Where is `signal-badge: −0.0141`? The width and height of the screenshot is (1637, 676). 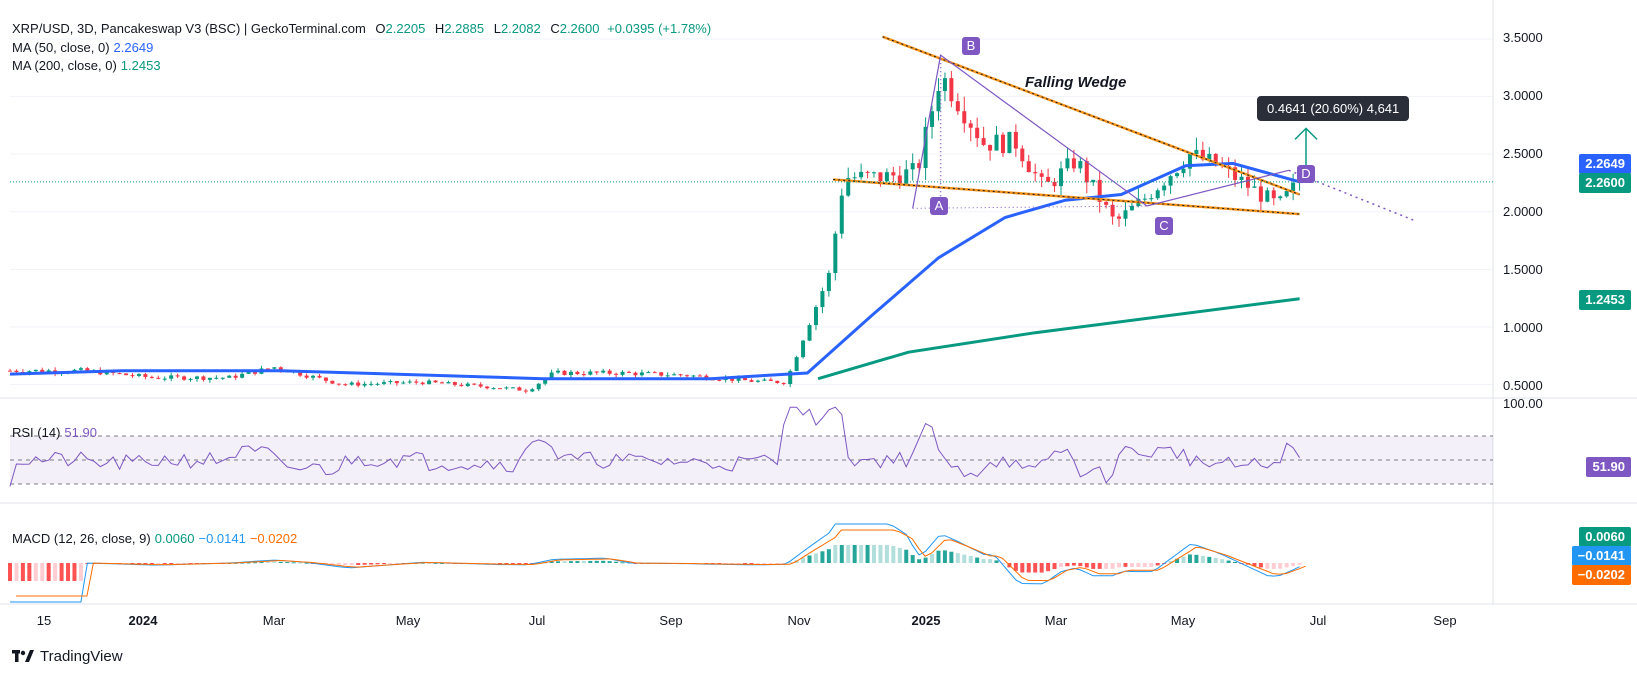
signal-badge: −0.0141 is located at coordinates (1601, 556).